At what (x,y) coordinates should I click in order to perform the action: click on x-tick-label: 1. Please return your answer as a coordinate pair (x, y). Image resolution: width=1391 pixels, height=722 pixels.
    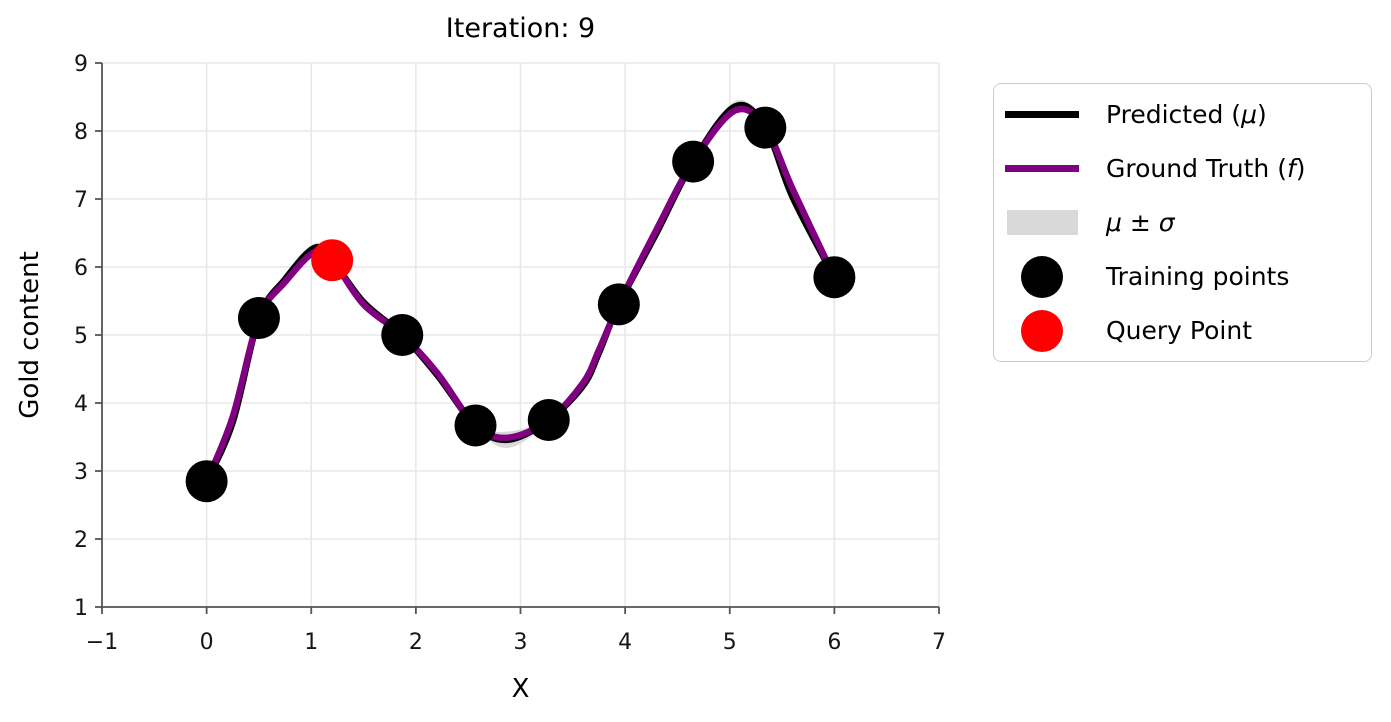
    Looking at the image, I should click on (311, 642).